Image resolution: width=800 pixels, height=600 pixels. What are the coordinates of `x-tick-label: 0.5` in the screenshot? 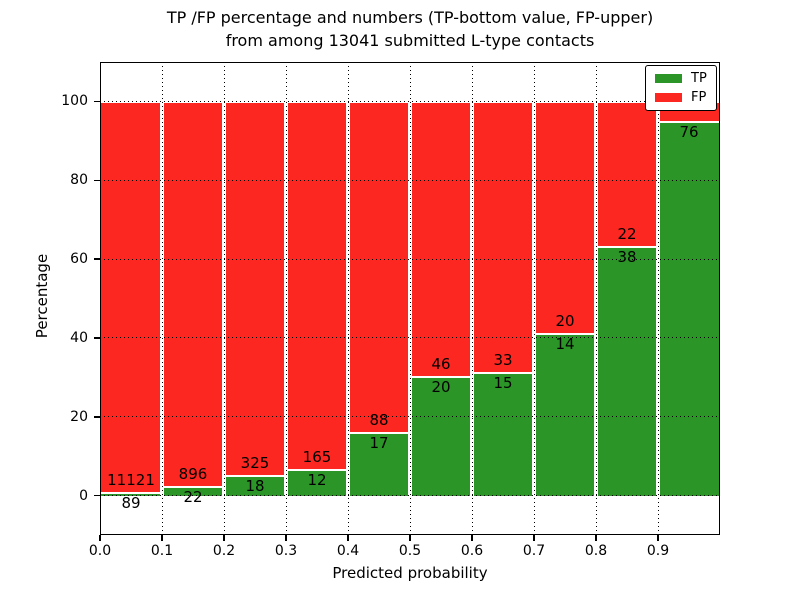 It's located at (410, 551).